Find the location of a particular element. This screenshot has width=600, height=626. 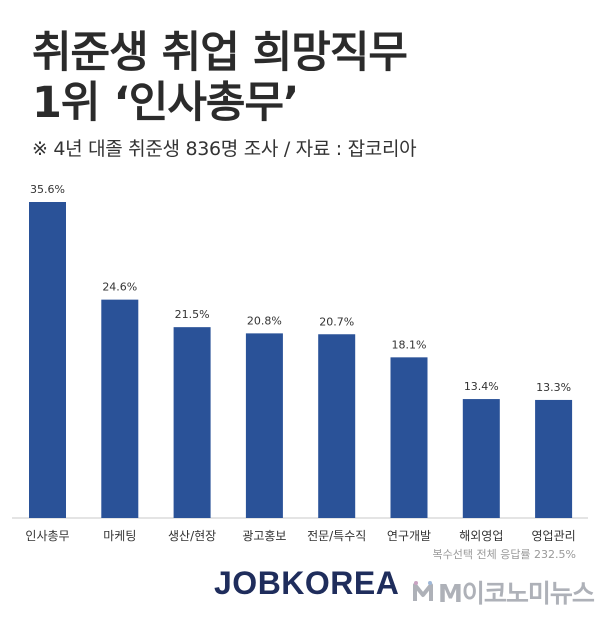

category-label-4: 광고홍보 is located at coordinates (264, 536).